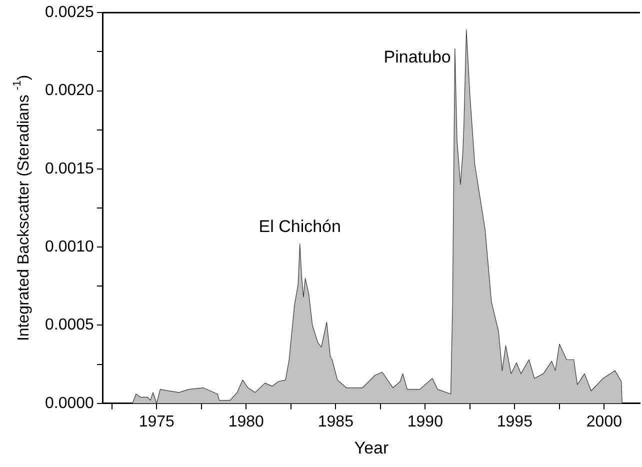  I want to click on y-axis-title: Integrated Backscatter (Steradians -1), so click(22, 208).